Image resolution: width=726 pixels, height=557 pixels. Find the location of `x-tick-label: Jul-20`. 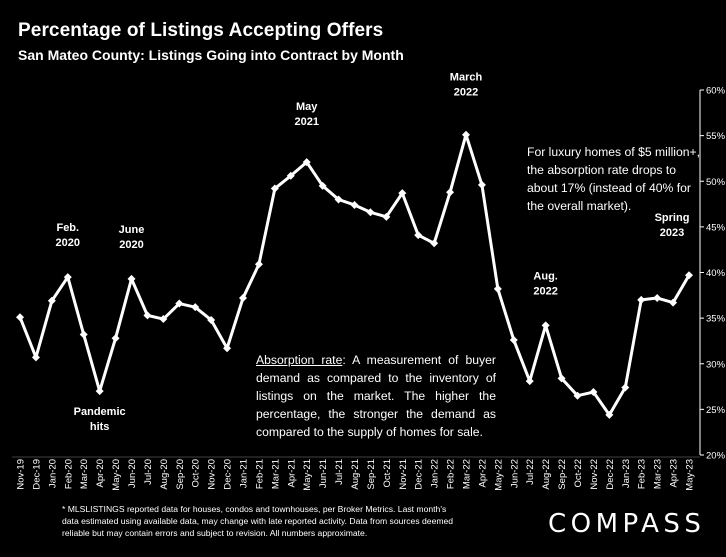

x-tick-label: Jul-20 is located at coordinates (148, 472).